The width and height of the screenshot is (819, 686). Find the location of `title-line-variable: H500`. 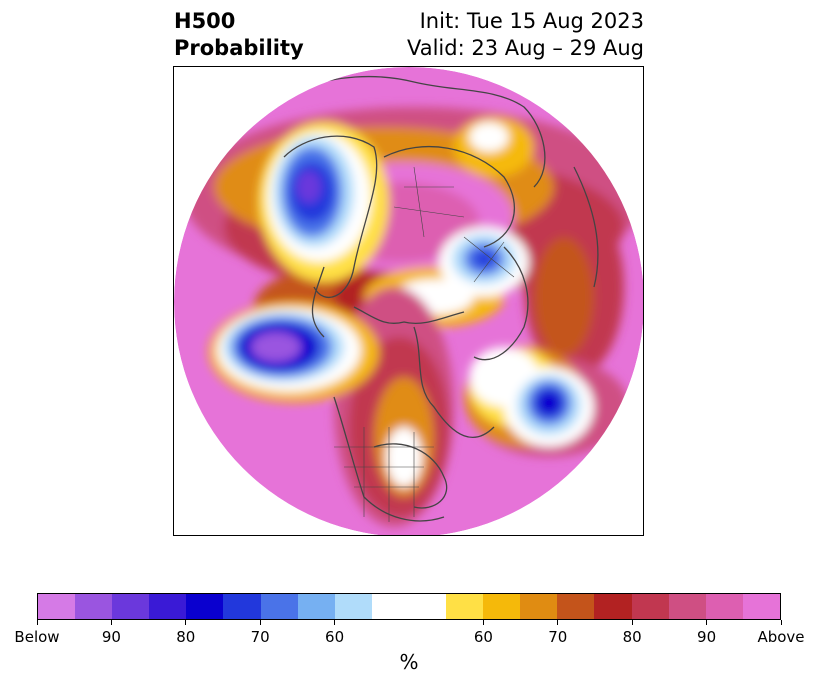

title-line-variable: H500 is located at coordinates (205, 21).